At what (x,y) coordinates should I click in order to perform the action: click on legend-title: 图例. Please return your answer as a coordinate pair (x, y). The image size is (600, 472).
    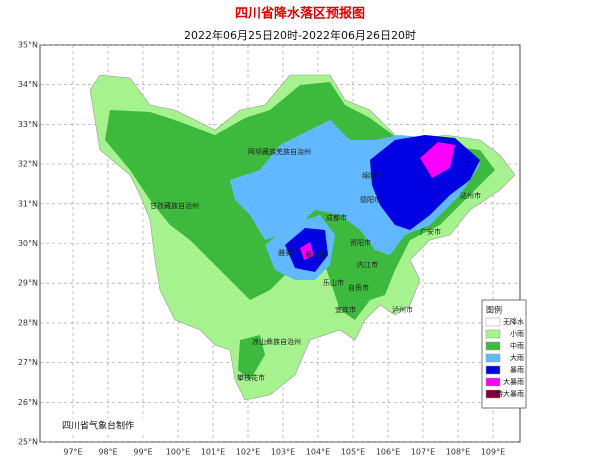
    Looking at the image, I should click on (494, 310).